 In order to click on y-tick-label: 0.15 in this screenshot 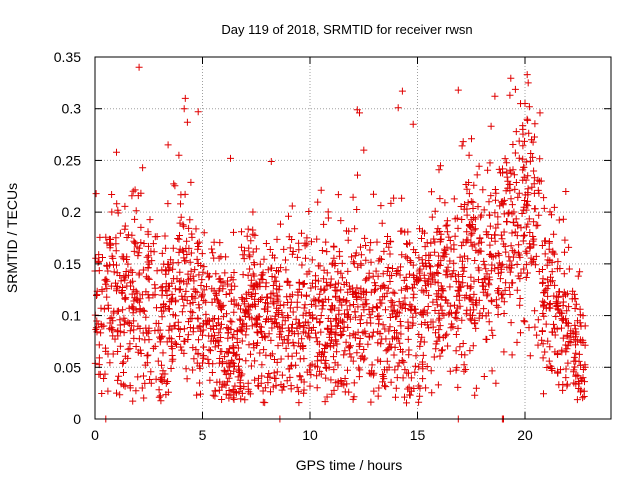, I will do `click(67, 264)`.